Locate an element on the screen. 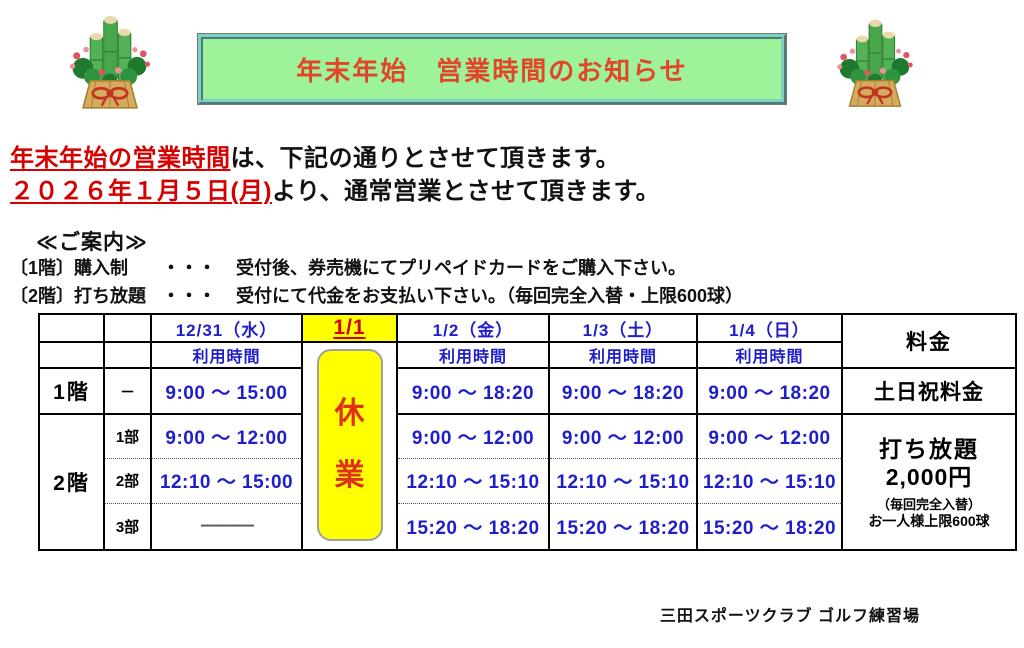 Image resolution: width=1024 pixels, height=648 pixels. page-title: 年末年始 営業時間のお知らせ is located at coordinates (492, 70).